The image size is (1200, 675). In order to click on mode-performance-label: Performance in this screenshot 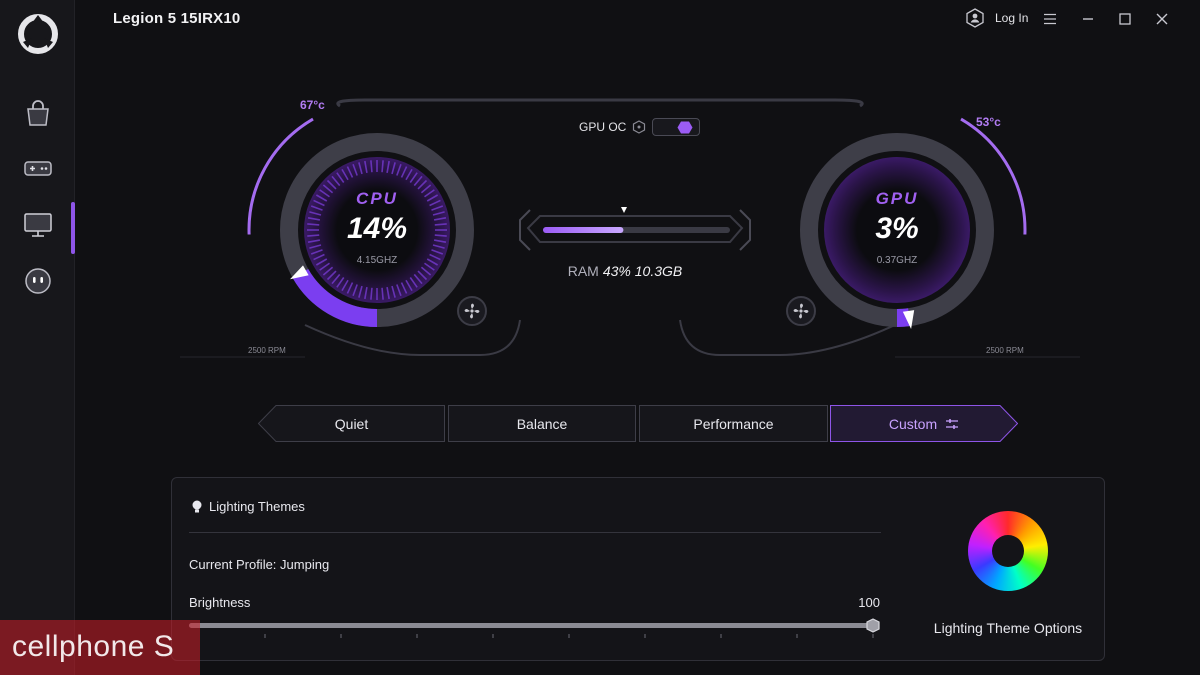, I will do `click(733, 423)`.